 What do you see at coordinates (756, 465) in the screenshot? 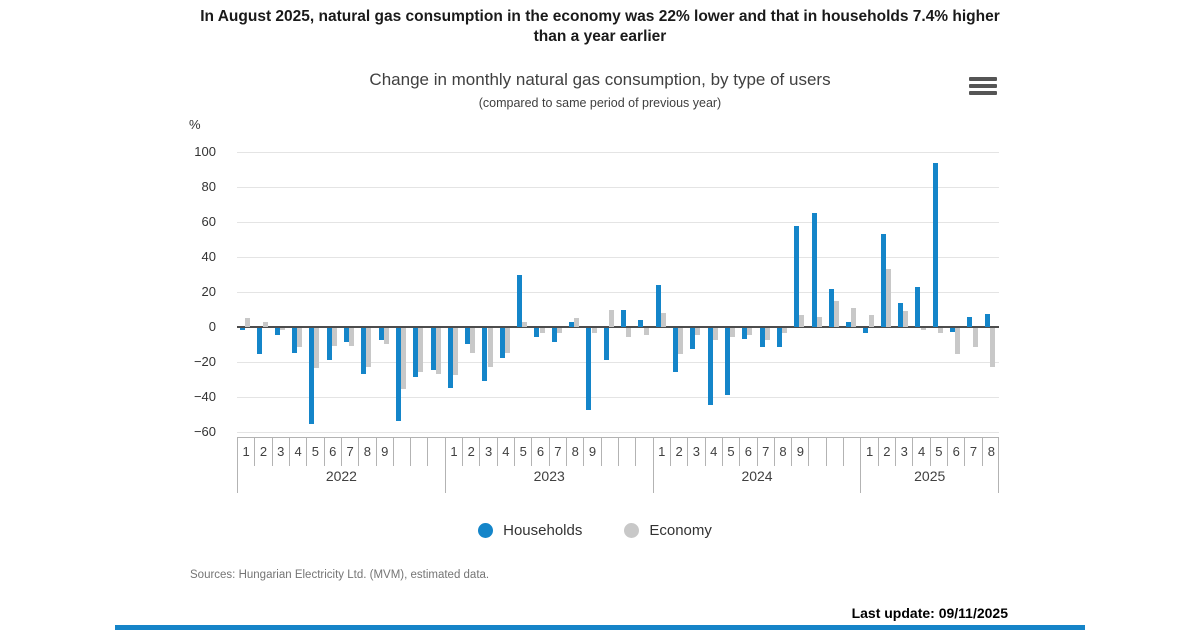
I see `year-section-2024: 1 2 3 4 5 6 7 8 9 2024` at bounding box center [756, 465].